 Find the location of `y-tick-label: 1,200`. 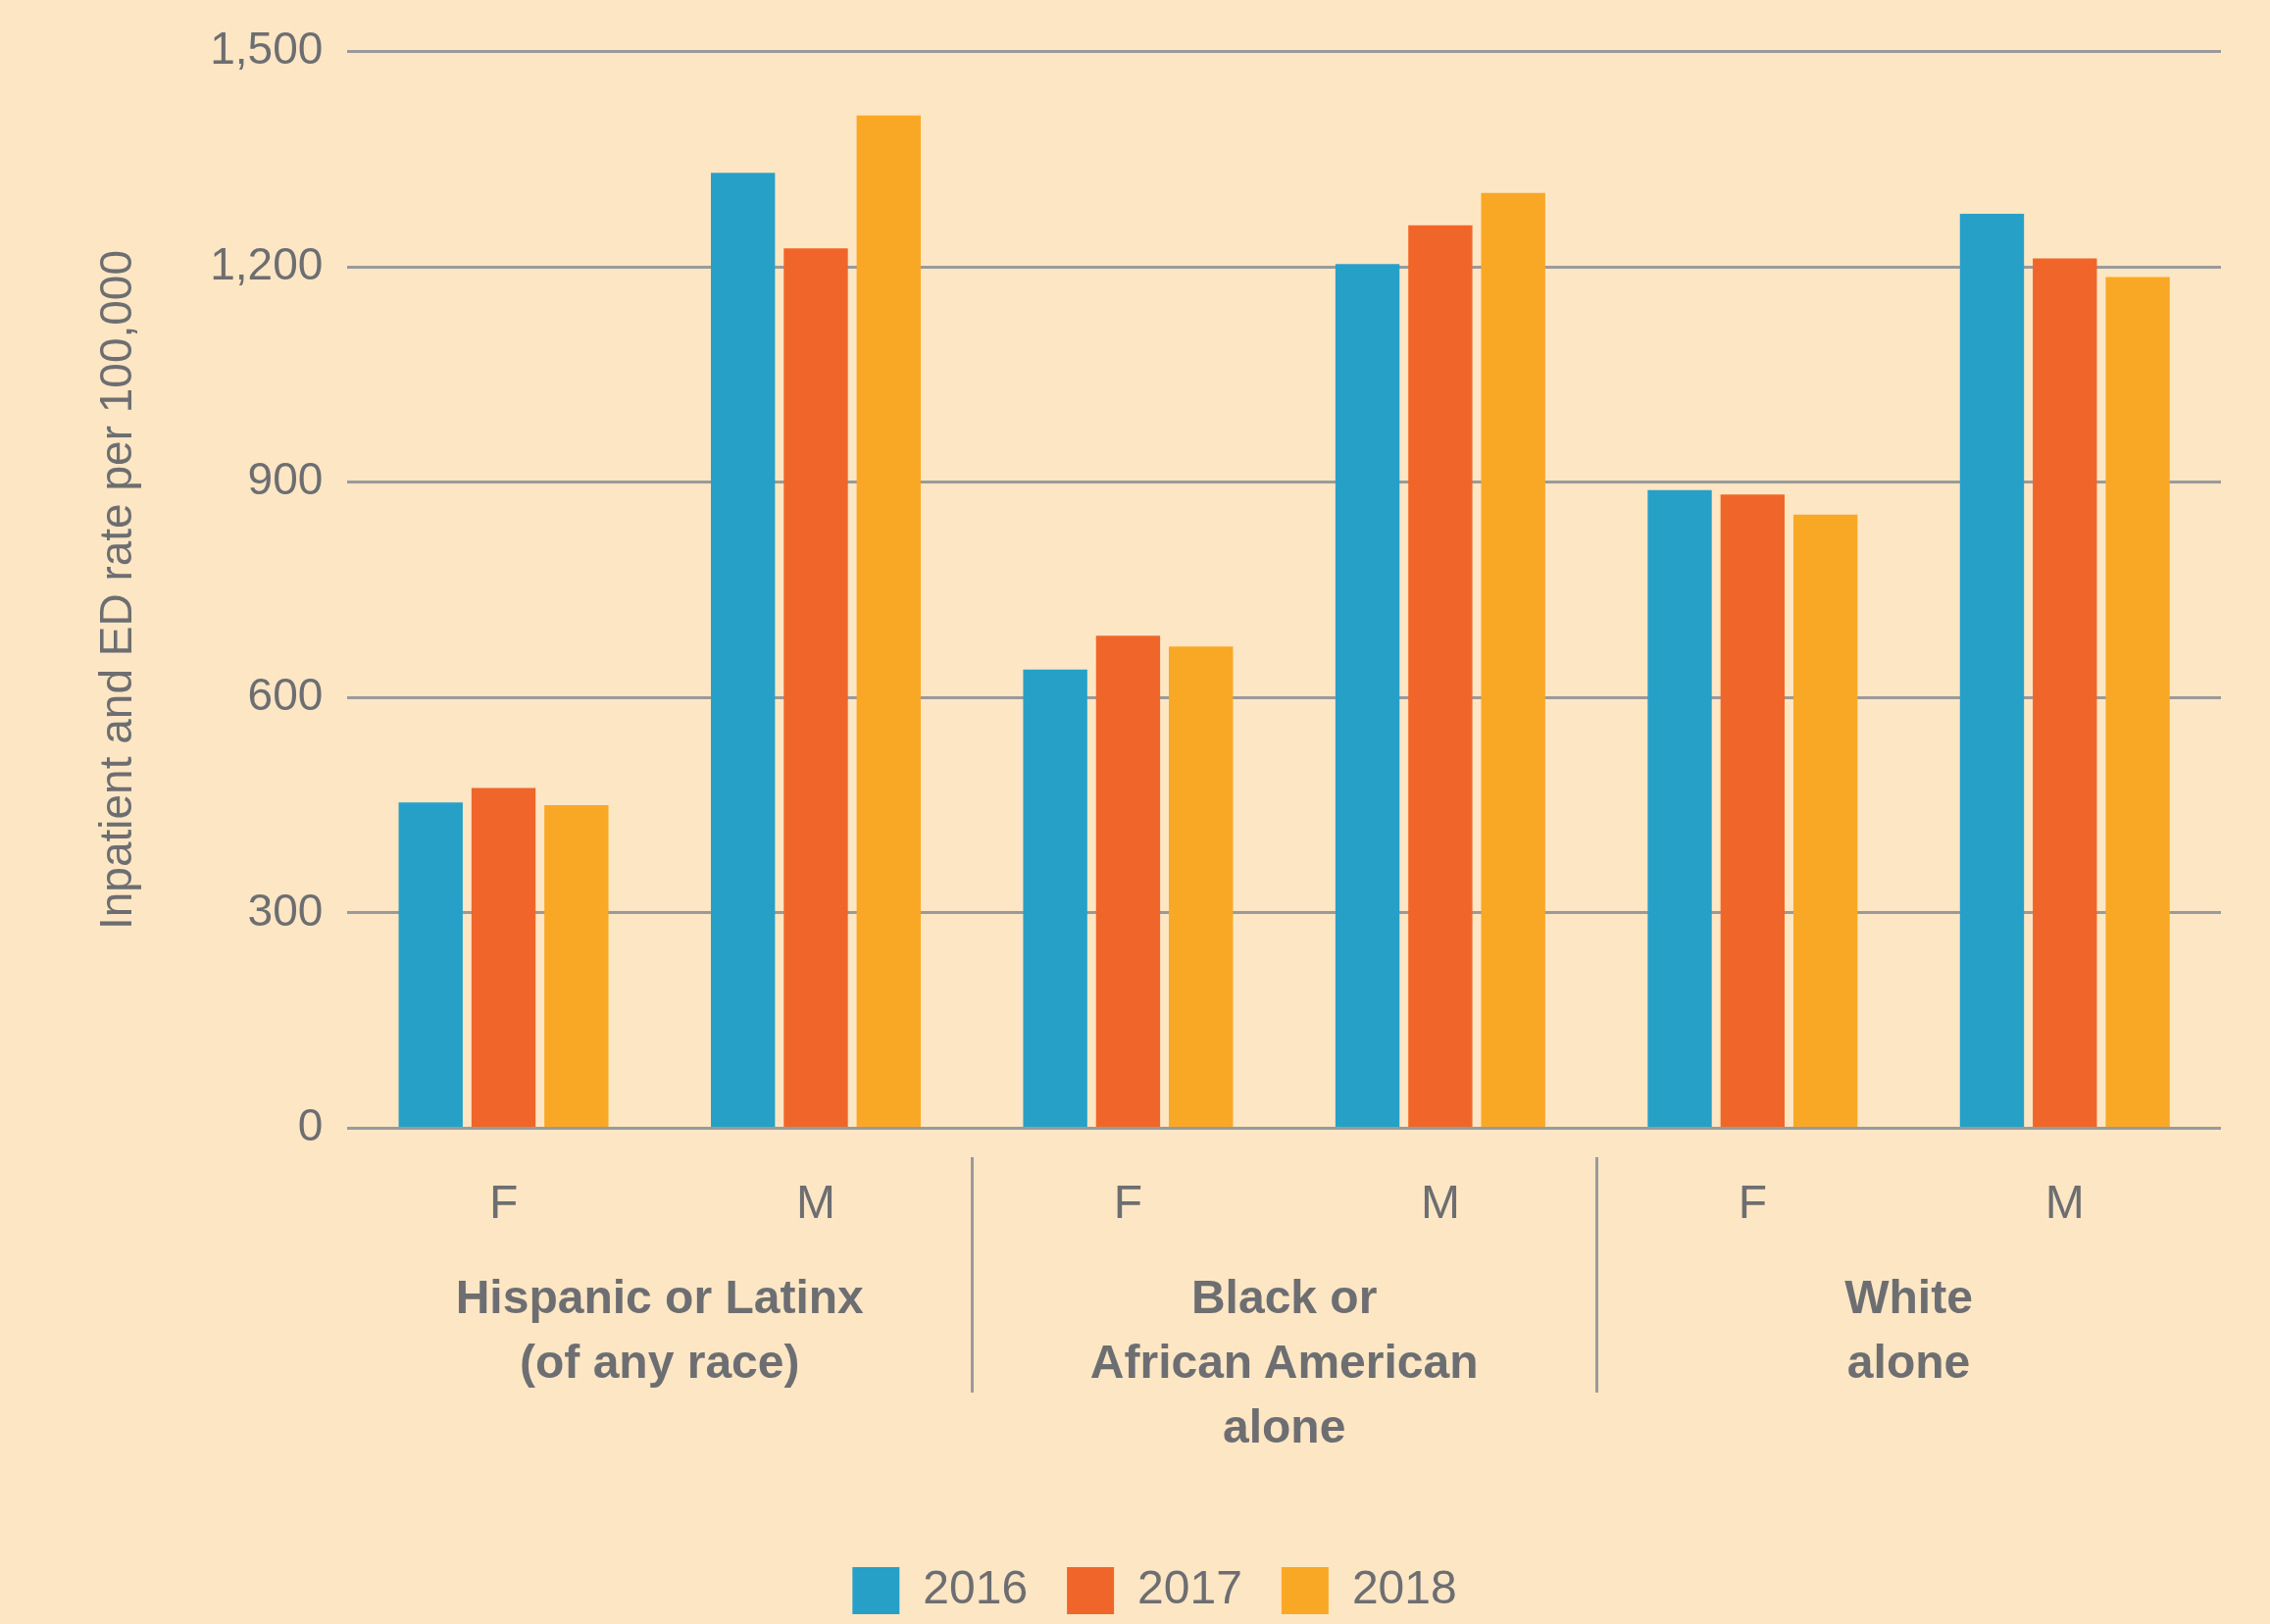

y-tick-label: 1,200 is located at coordinates (267, 263).